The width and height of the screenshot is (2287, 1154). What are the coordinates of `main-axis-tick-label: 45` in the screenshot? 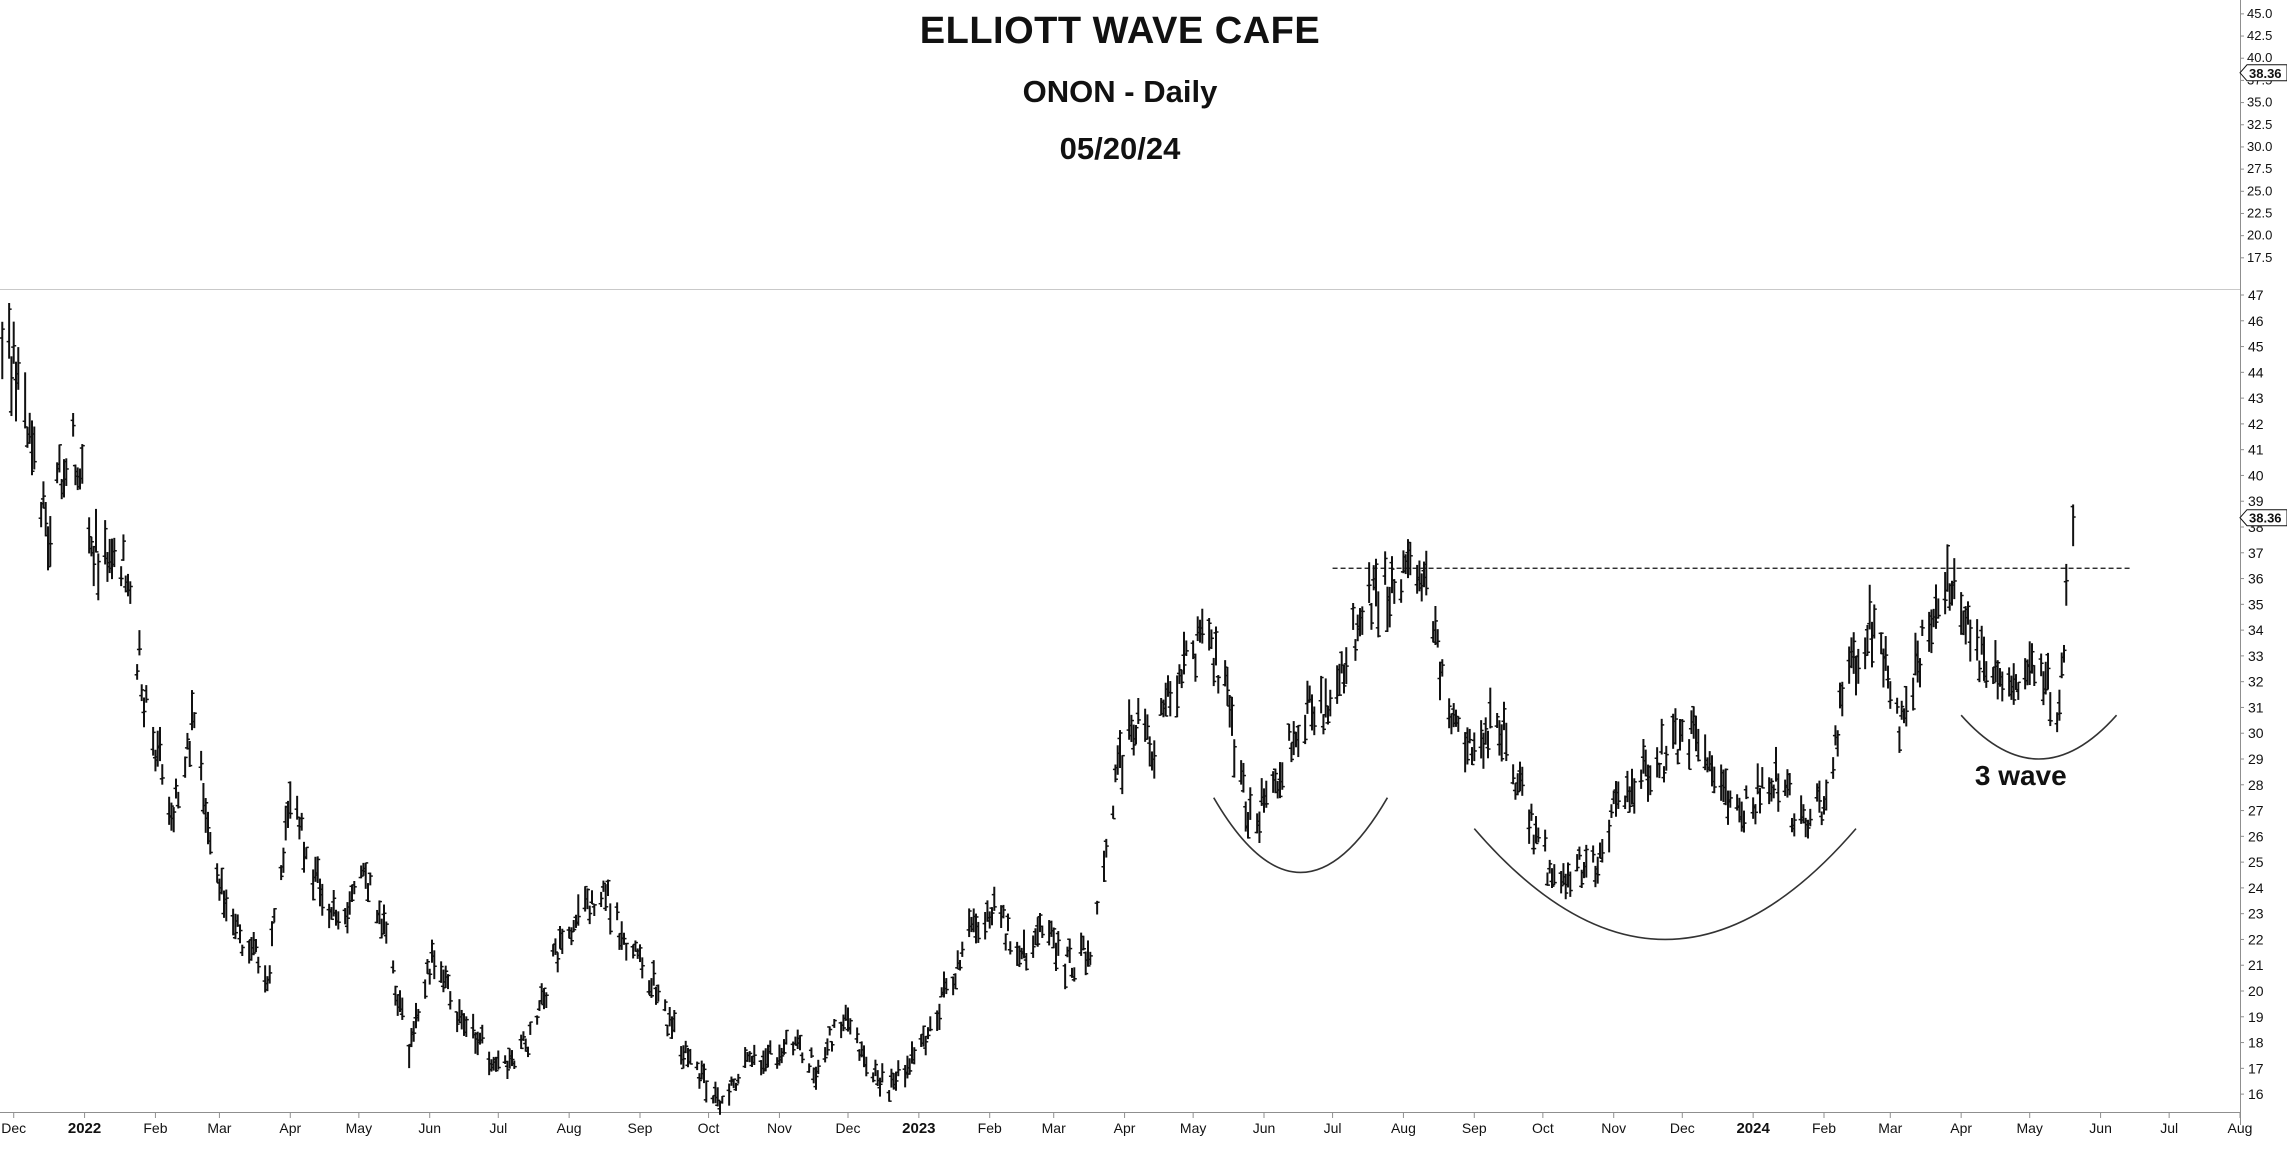 It's located at (2256, 347).